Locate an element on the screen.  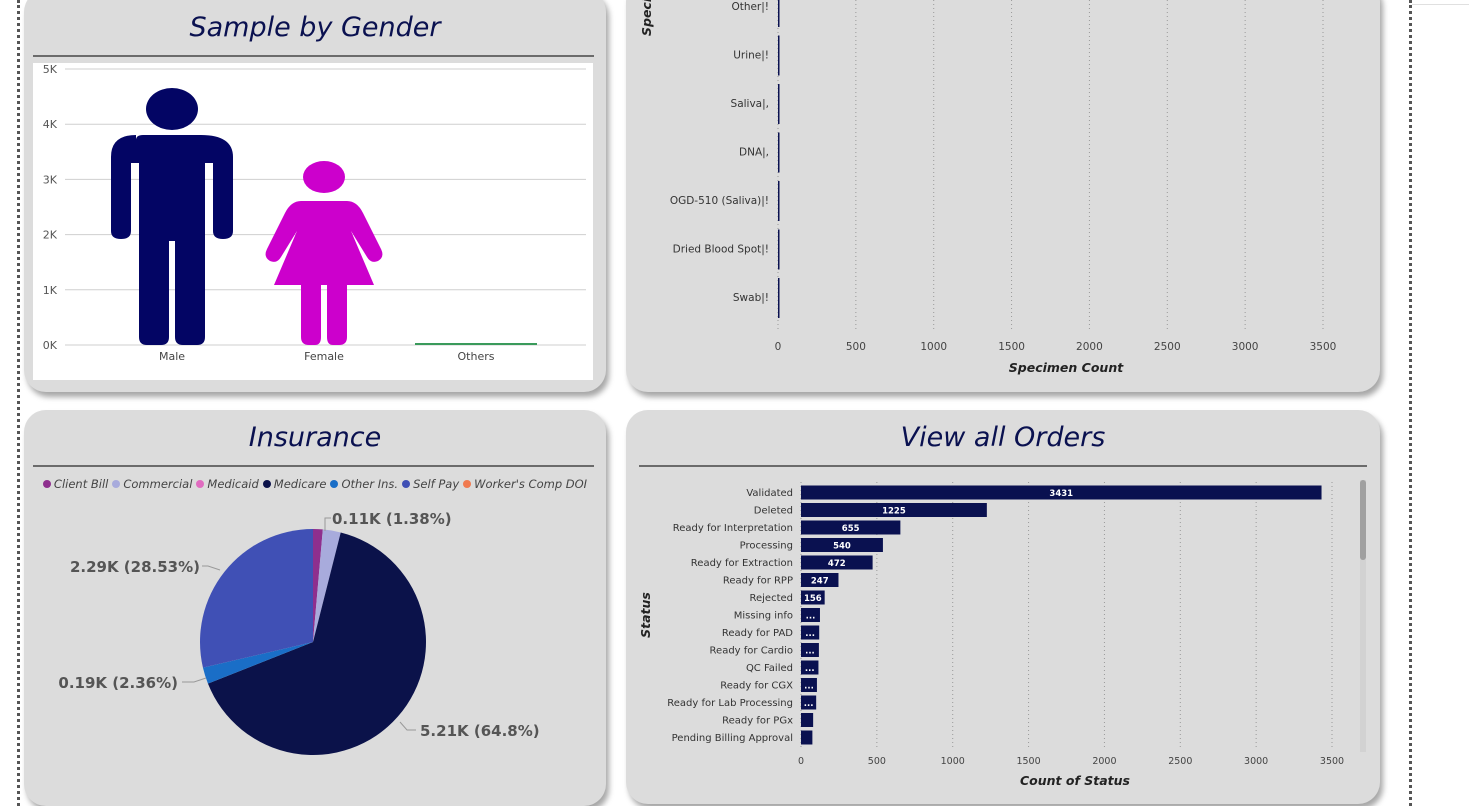
gender-y-tick: 4K is located at coordinates (50, 124).